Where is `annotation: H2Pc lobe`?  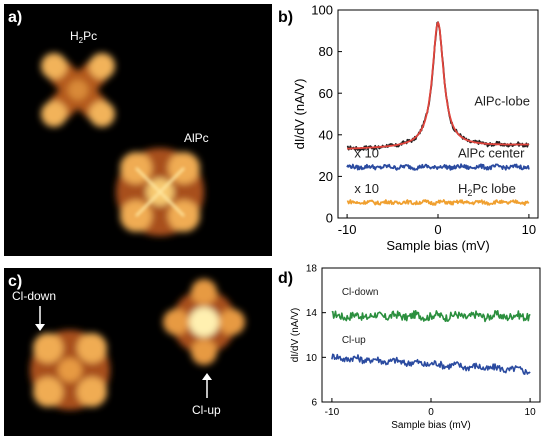 annotation: H2Pc lobe is located at coordinates (487, 189).